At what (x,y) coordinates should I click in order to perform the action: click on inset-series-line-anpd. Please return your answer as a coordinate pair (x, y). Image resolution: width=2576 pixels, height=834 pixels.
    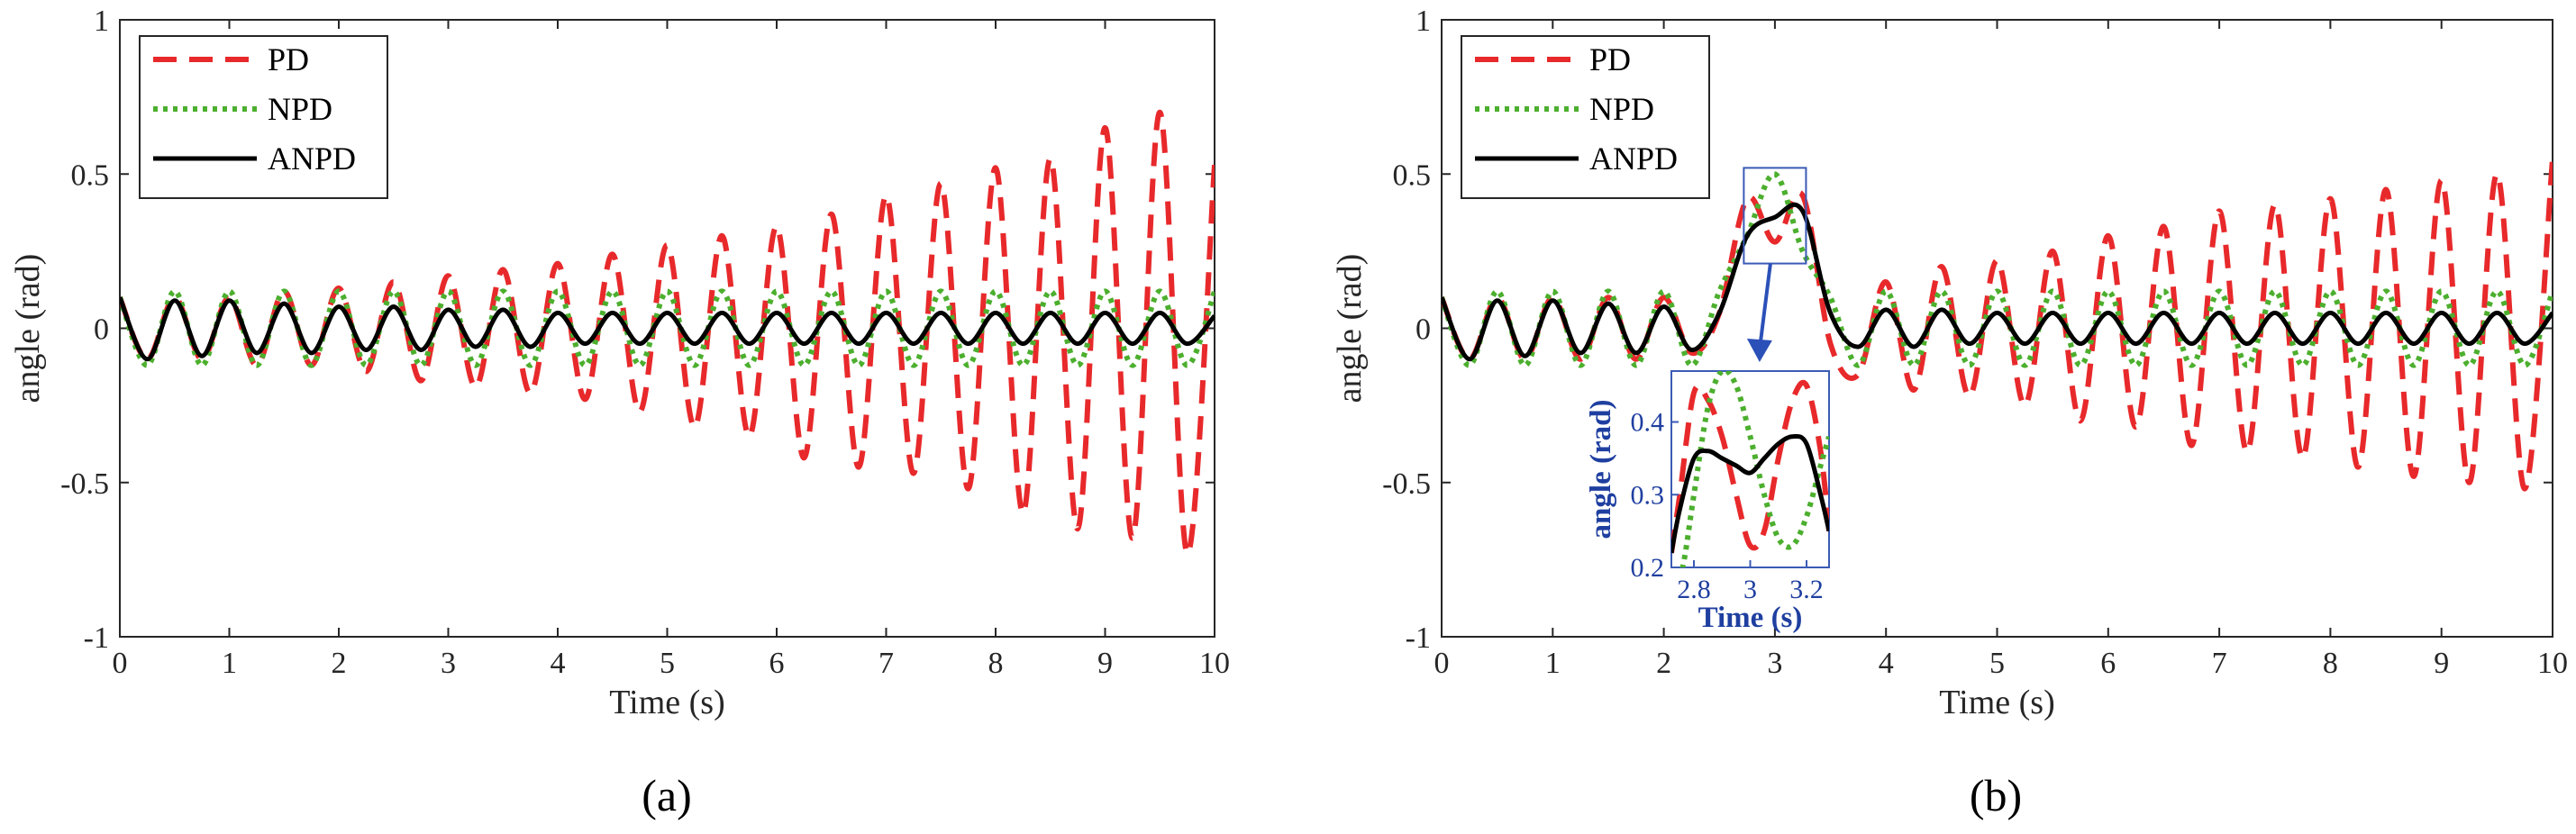
    Looking at the image, I should click on (1750, 493).